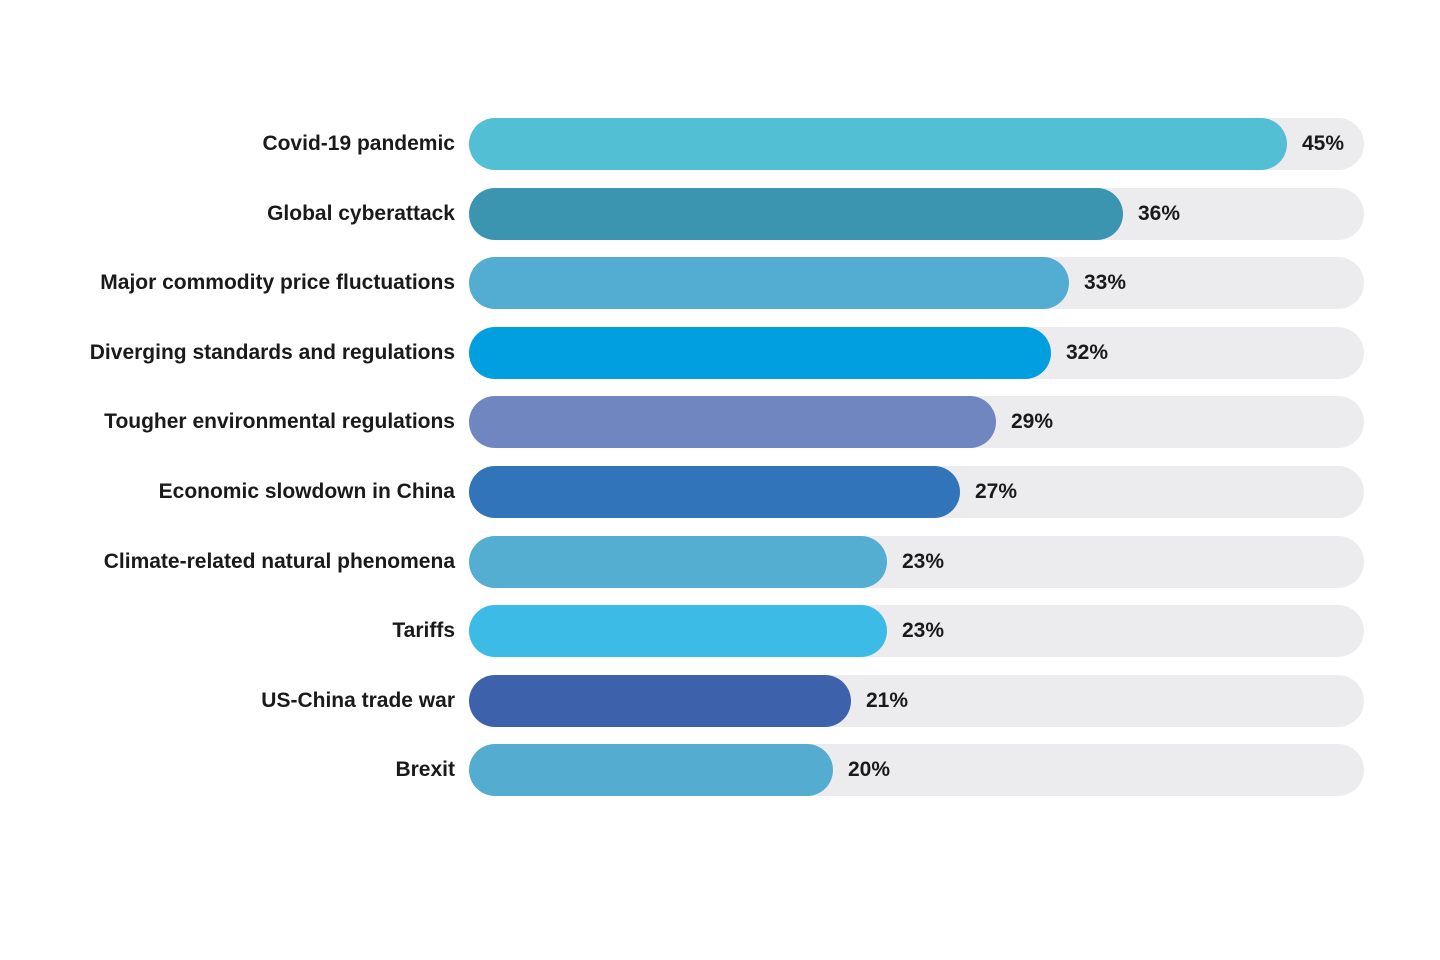  Describe the element at coordinates (358, 700) in the screenshot. I see `category-label: US-China trade war` at that location.